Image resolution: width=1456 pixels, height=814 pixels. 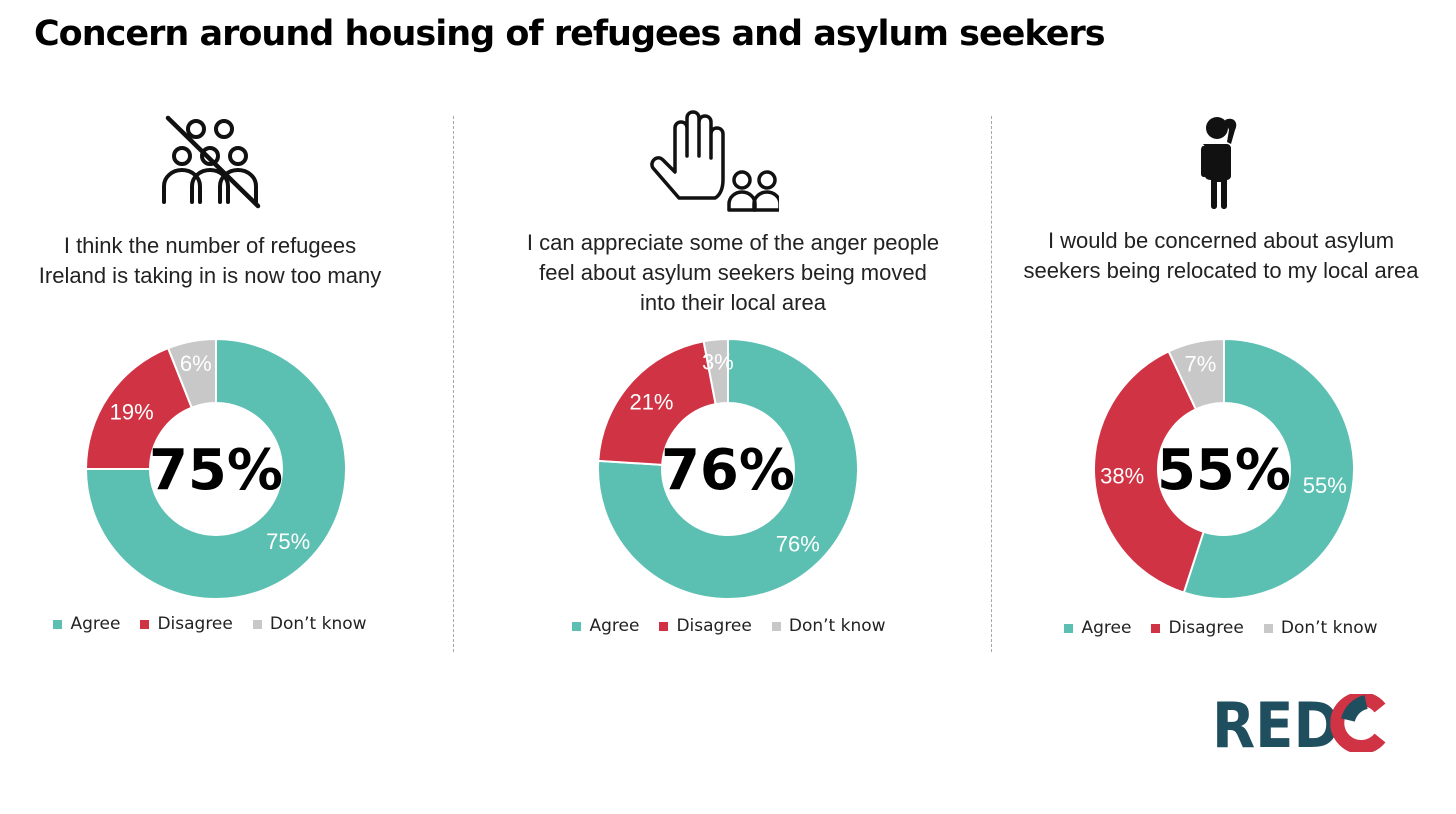 I want to click on segment-label-dont-know: 6%, so click(x=196, y=363).